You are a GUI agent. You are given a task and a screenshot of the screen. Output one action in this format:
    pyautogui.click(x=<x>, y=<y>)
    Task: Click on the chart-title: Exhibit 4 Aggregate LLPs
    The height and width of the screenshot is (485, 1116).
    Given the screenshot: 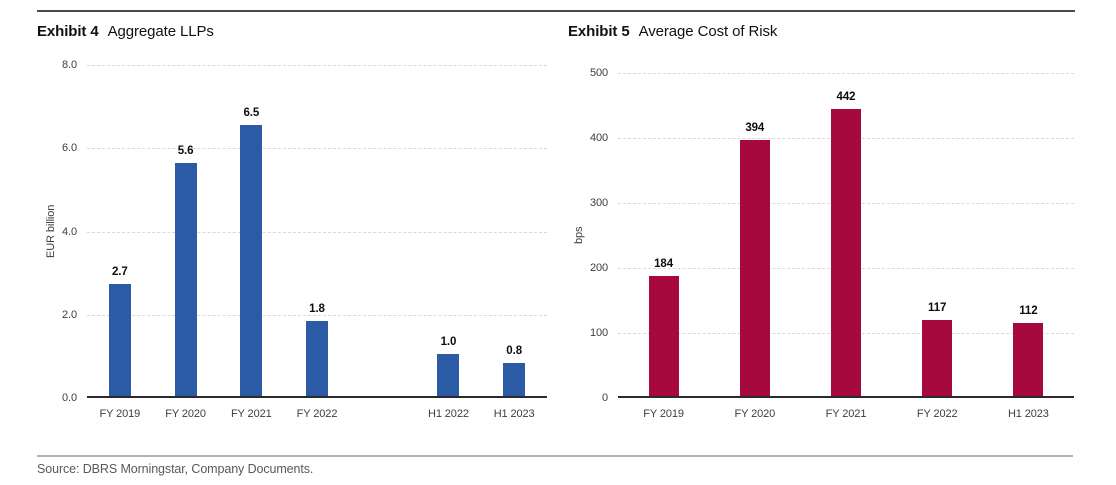 What is the action you would take?
    pyautogui.click(x=125, y=31)
    